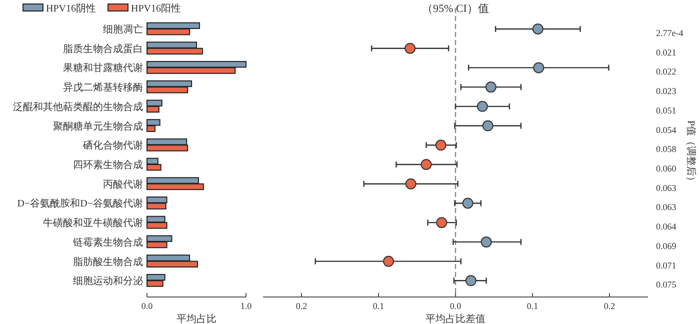  Describe the element at coordinates (666, 265) in the screenshot. I see `text: 0.071` at that location.